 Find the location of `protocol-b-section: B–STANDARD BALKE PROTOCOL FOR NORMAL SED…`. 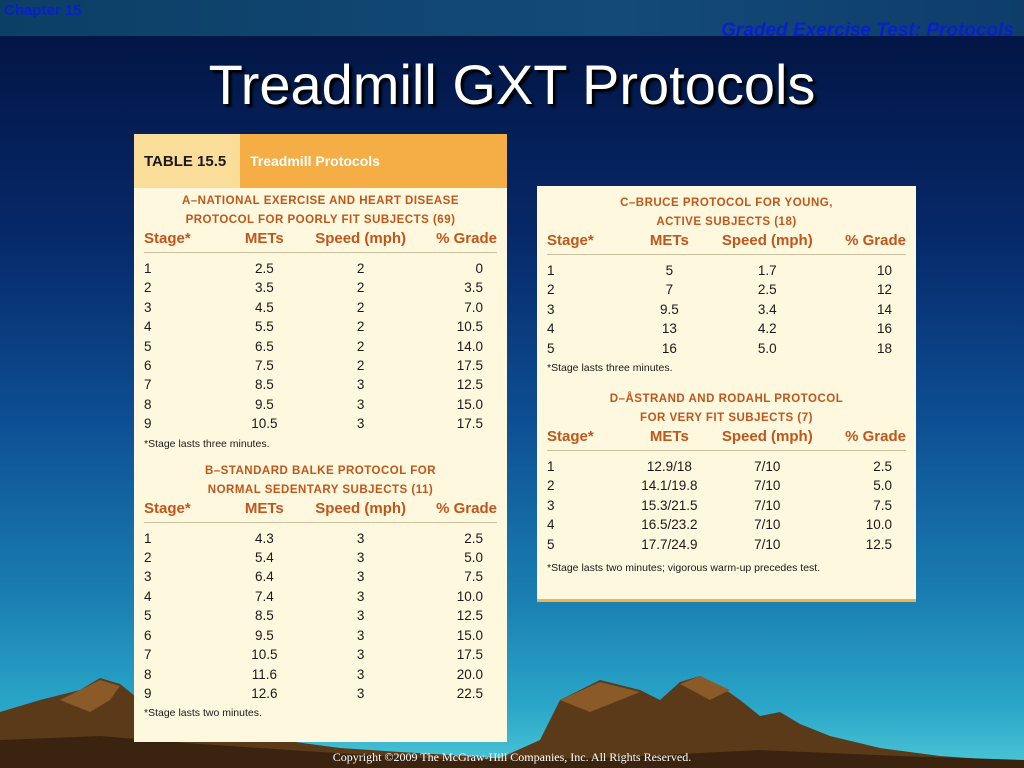

protocol-b-section: B–STANDARD BALKE PROTOCOL FOR NORMAL SED… is located at coordinates (320, 594).